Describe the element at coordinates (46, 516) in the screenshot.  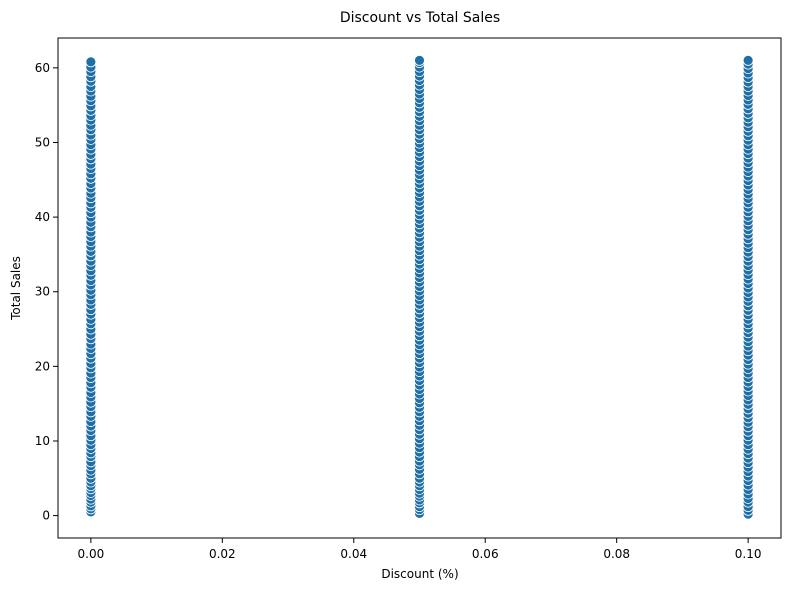
I see `y-tick-label: 0` at that location.